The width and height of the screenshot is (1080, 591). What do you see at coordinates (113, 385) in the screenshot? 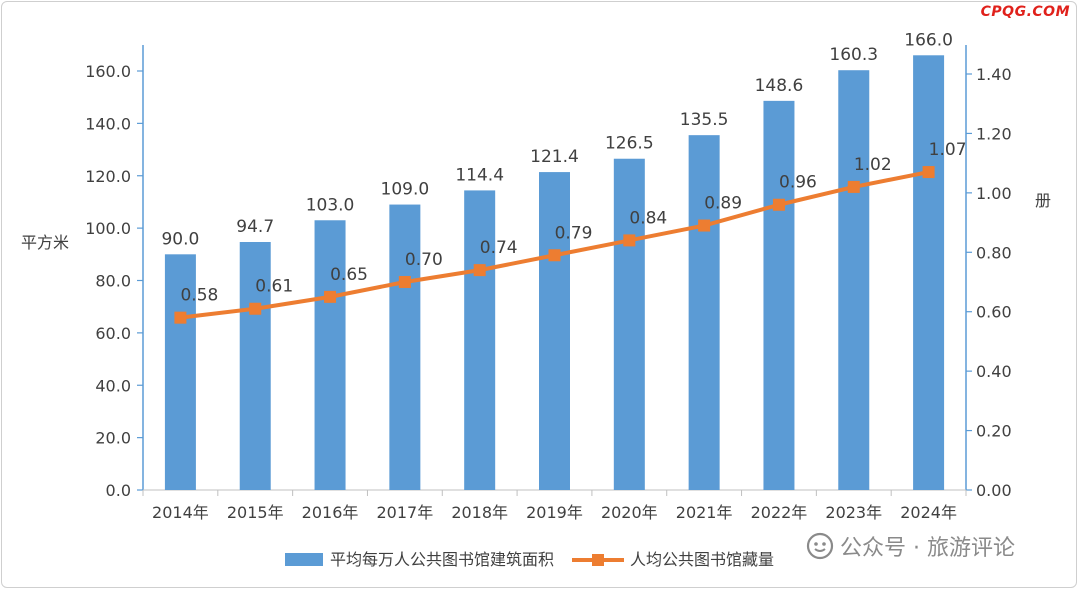
I see `y-tick-label: 40.0` at bounding box center [113, 385].